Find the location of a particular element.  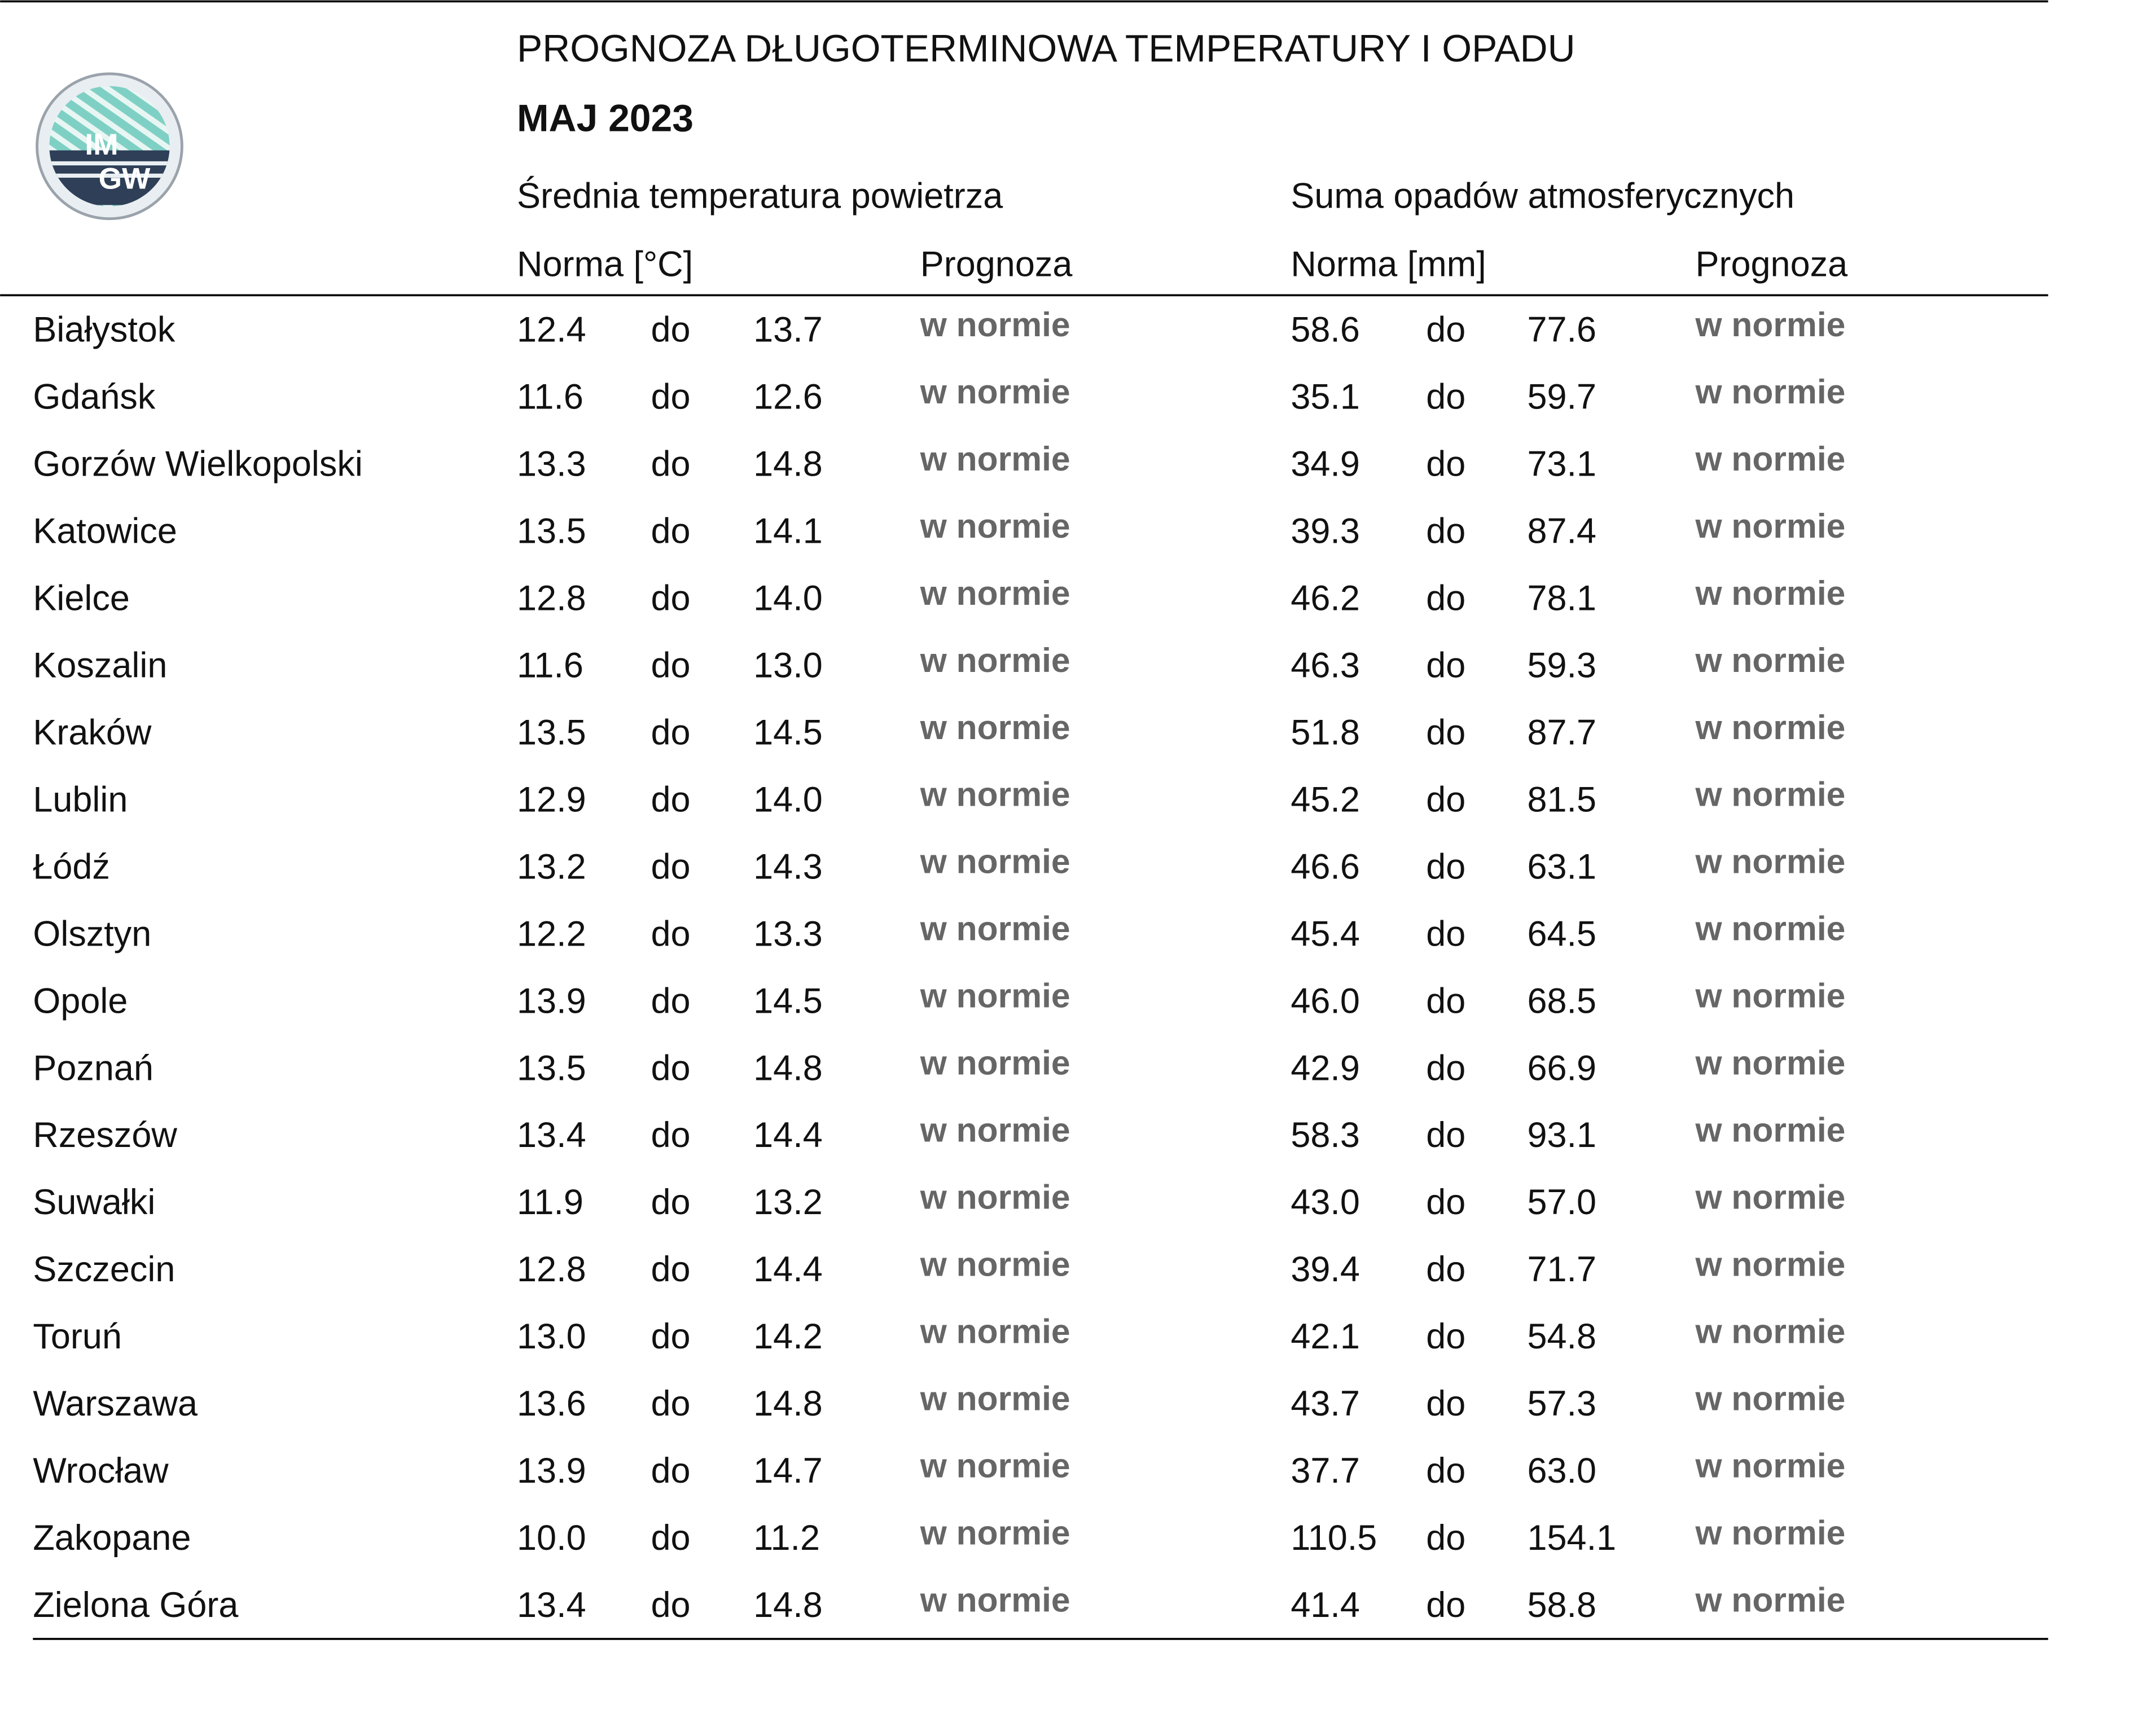

temp-max: 13.3 is located at coordinates (788, 933).